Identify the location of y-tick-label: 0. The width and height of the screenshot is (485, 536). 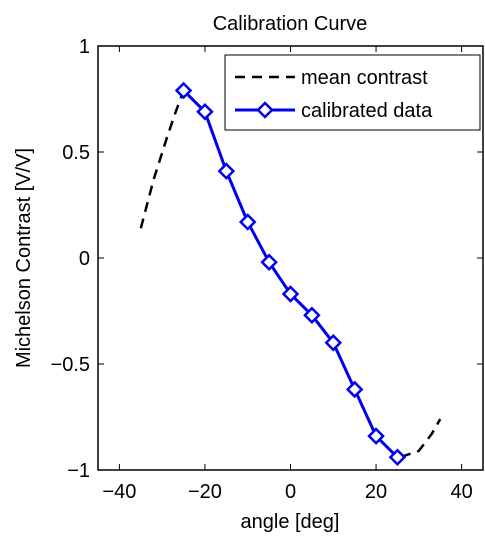
(84, 259).